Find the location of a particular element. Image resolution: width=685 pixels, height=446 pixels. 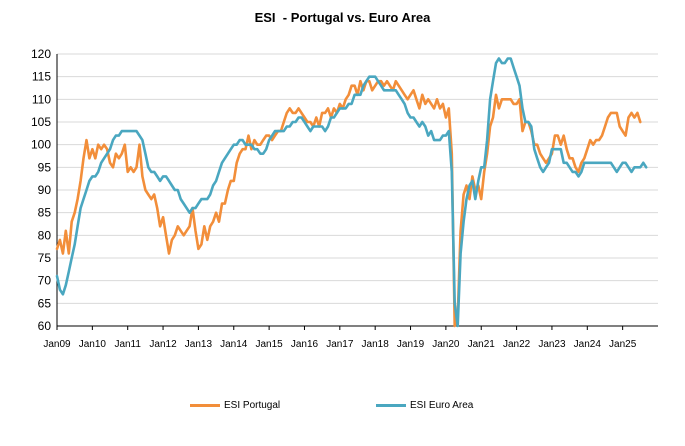

legend-item-portugal: ESI Portugal is located at coordinates (235, 405).